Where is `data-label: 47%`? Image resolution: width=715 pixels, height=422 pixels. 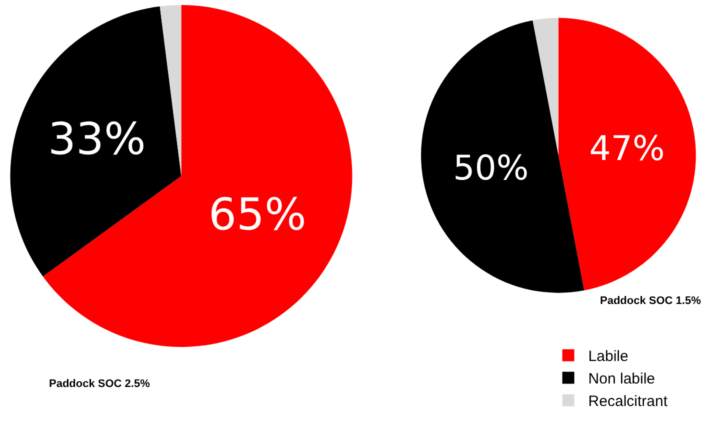
data-label: 47% is located at coordinates (627, 148).